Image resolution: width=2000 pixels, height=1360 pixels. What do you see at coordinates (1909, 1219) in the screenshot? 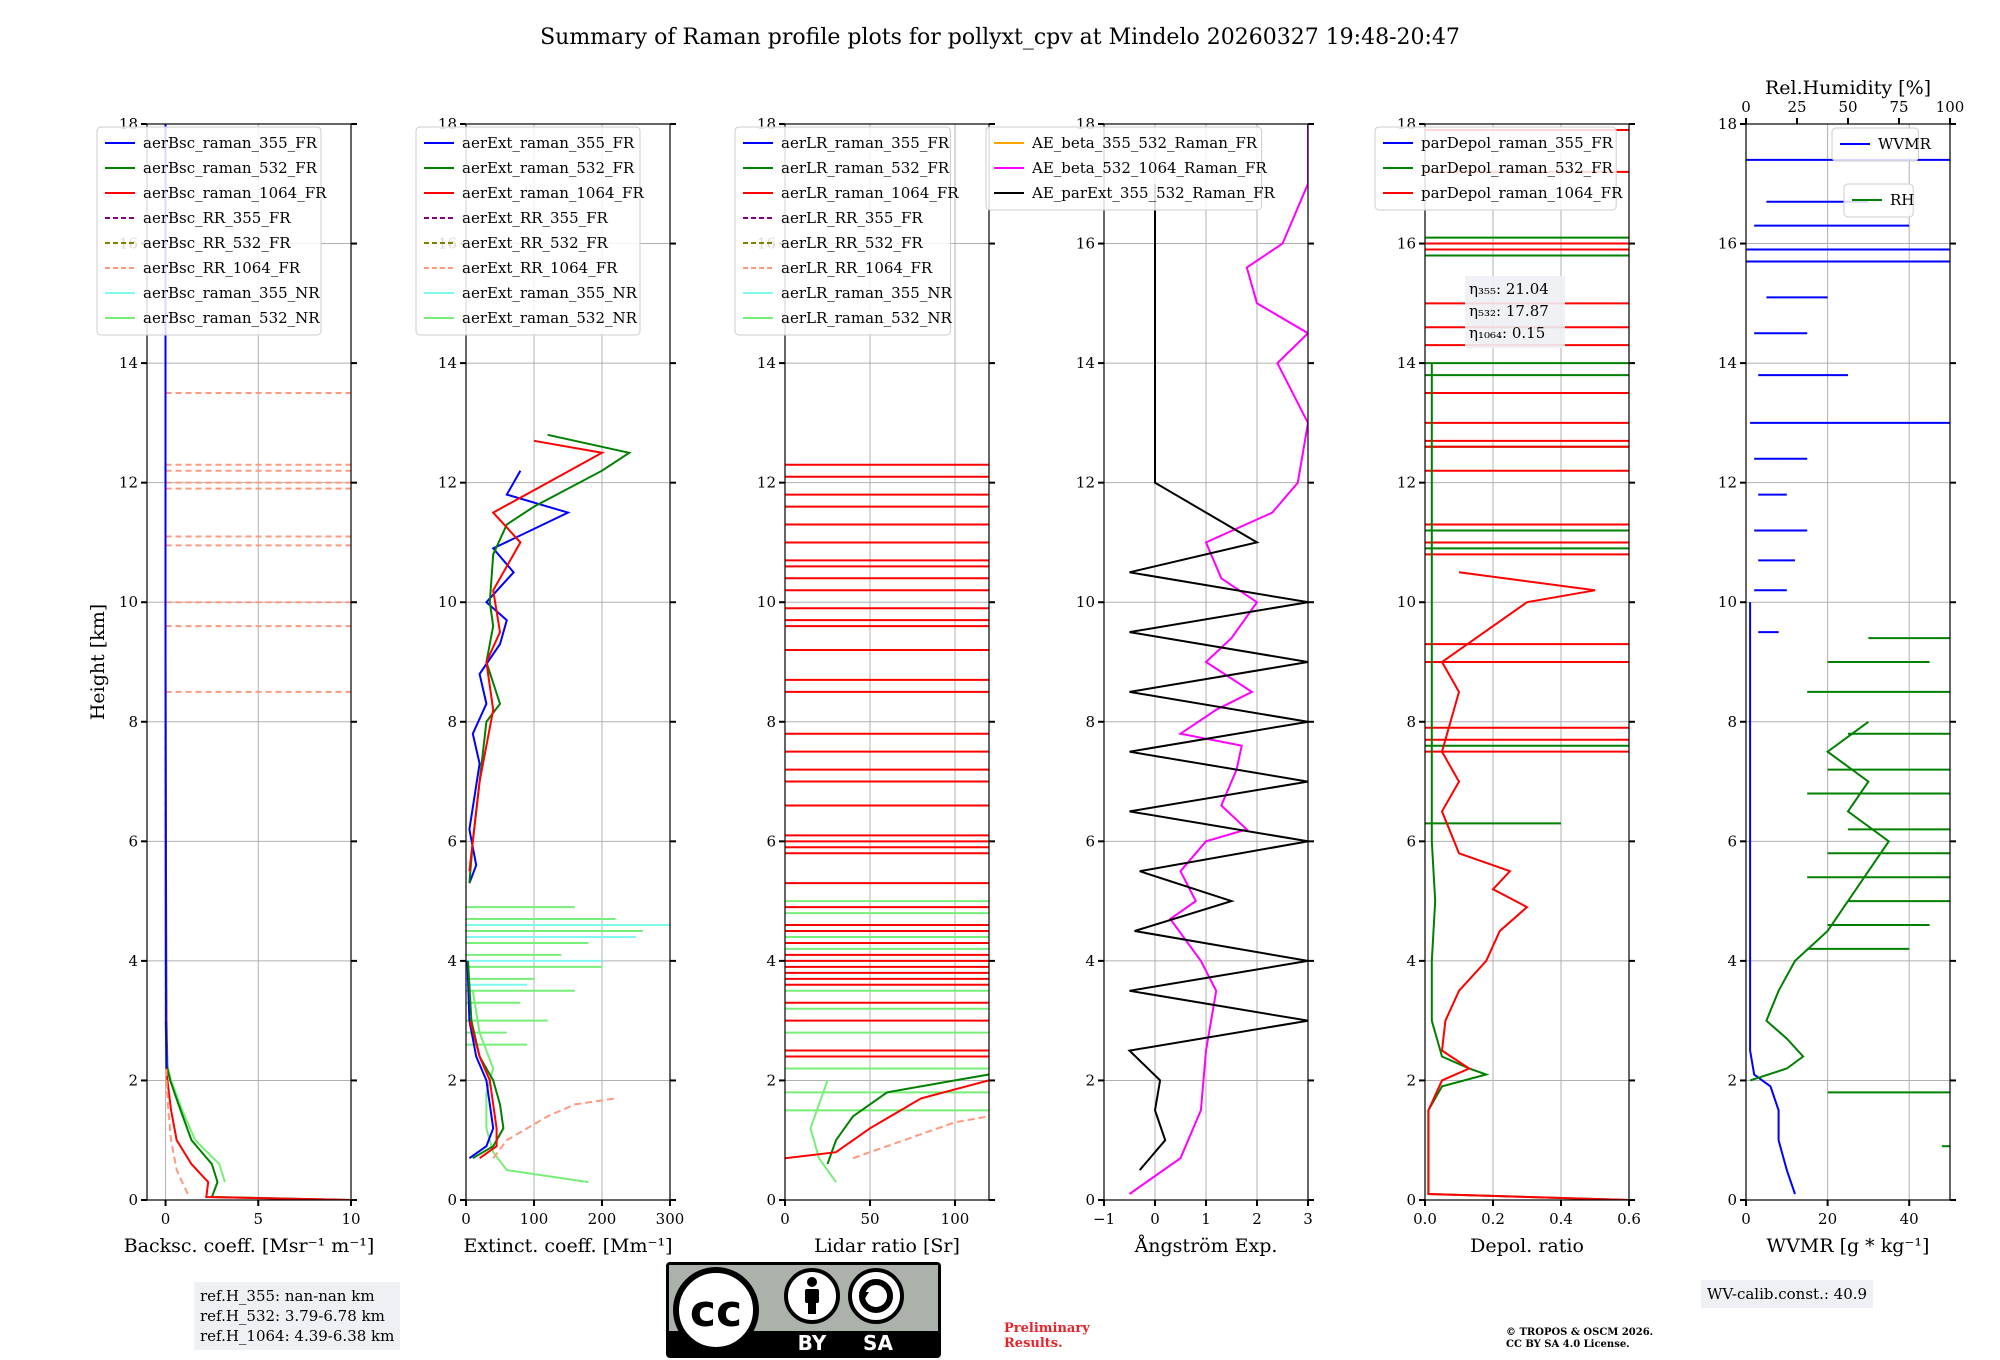
I see `x-tick-label: 40` at bounding box center [1909, 1219].